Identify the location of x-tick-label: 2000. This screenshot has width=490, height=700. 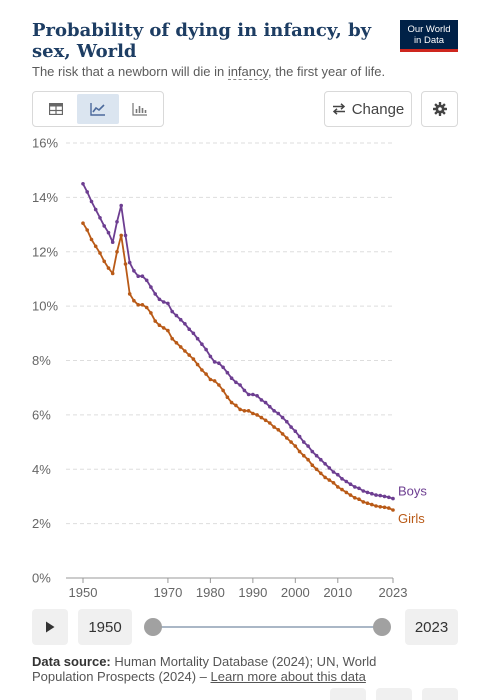
(295, 592).